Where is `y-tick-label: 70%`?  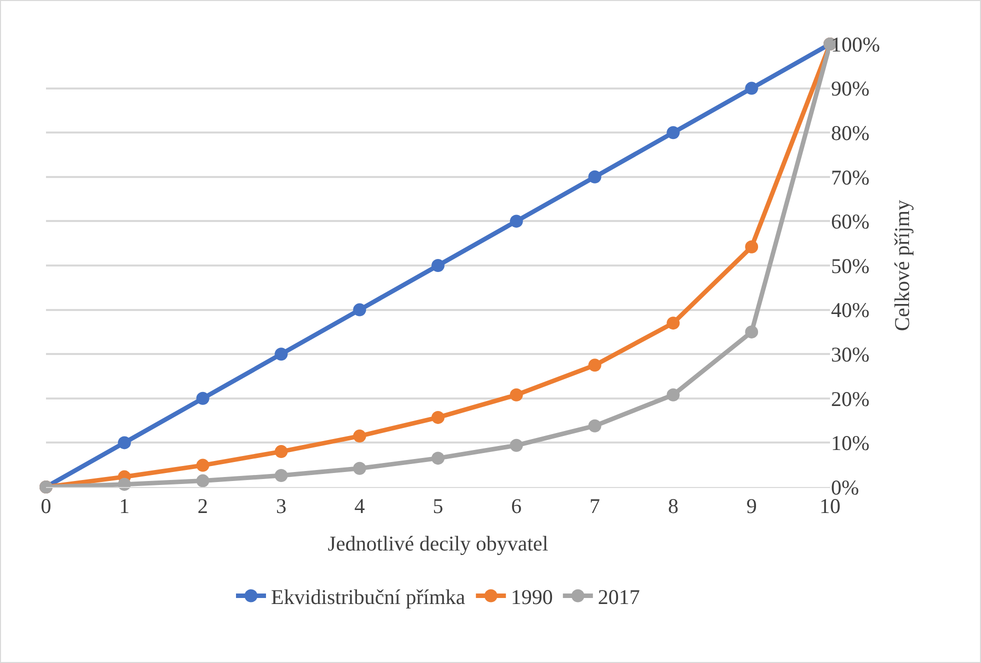
y-tick-label: 70% is located at coordinates (850, 177).